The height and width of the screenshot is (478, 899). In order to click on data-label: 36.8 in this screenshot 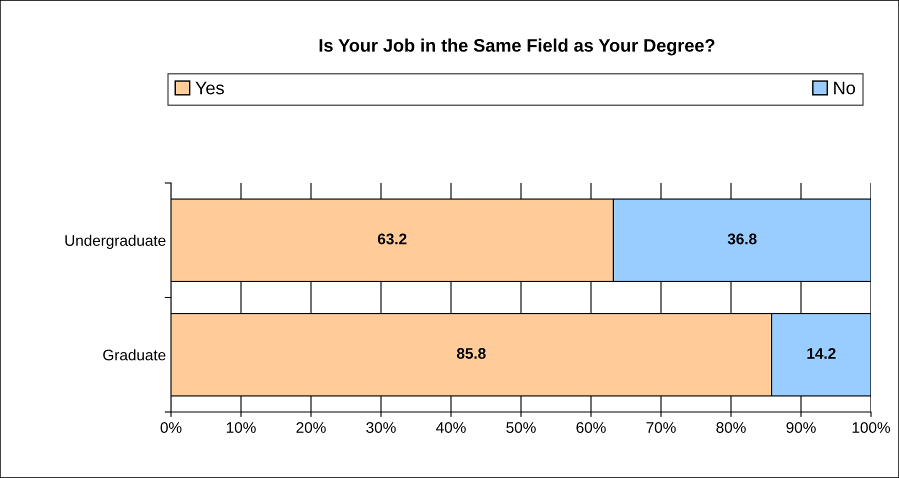, I will do `click(742, 239)`.